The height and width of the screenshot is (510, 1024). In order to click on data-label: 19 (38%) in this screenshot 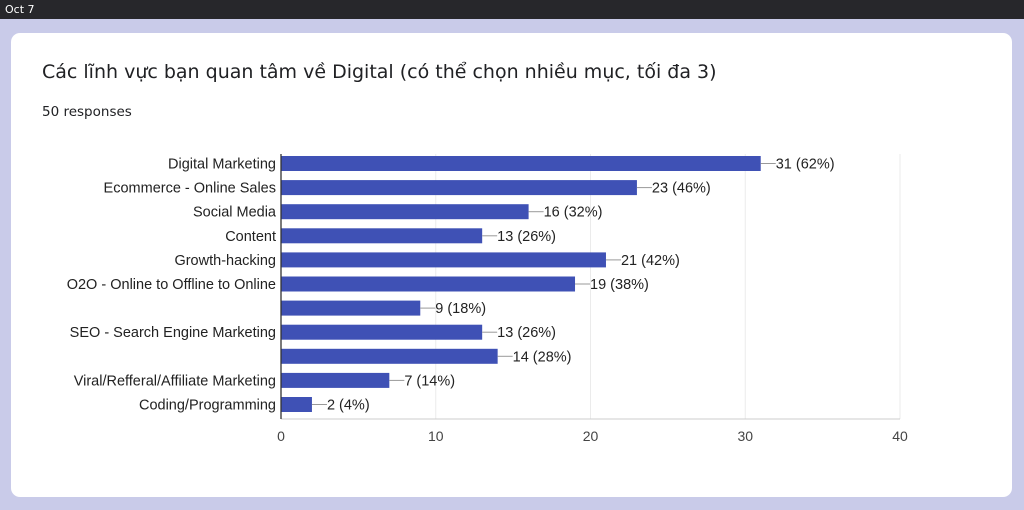, I will do `click(619, 285)`.